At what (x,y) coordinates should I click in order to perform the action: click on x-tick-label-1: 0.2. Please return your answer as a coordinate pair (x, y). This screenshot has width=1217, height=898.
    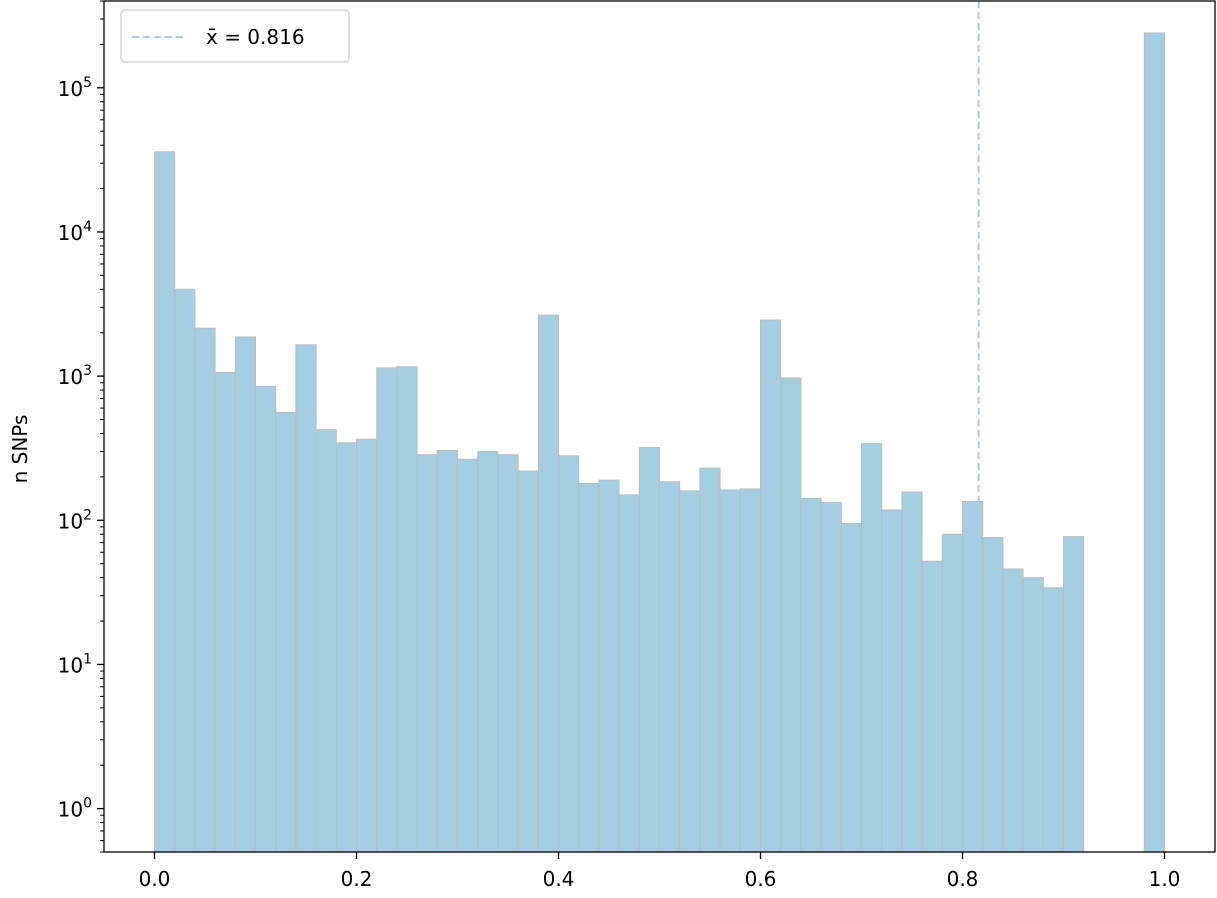
    Looking at the image, I should click on (357, 879).